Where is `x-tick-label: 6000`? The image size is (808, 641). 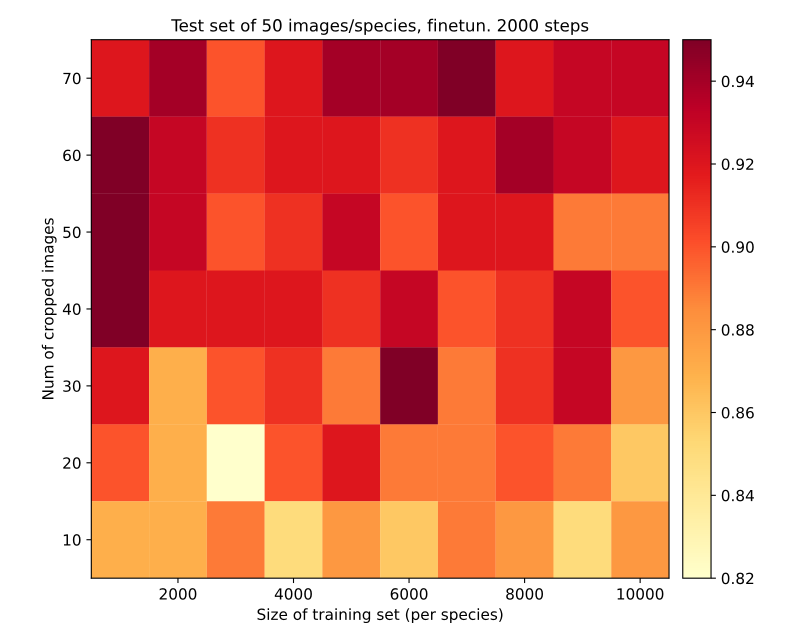 x-tick-label: 6000 is located at coordinates (409, 594).